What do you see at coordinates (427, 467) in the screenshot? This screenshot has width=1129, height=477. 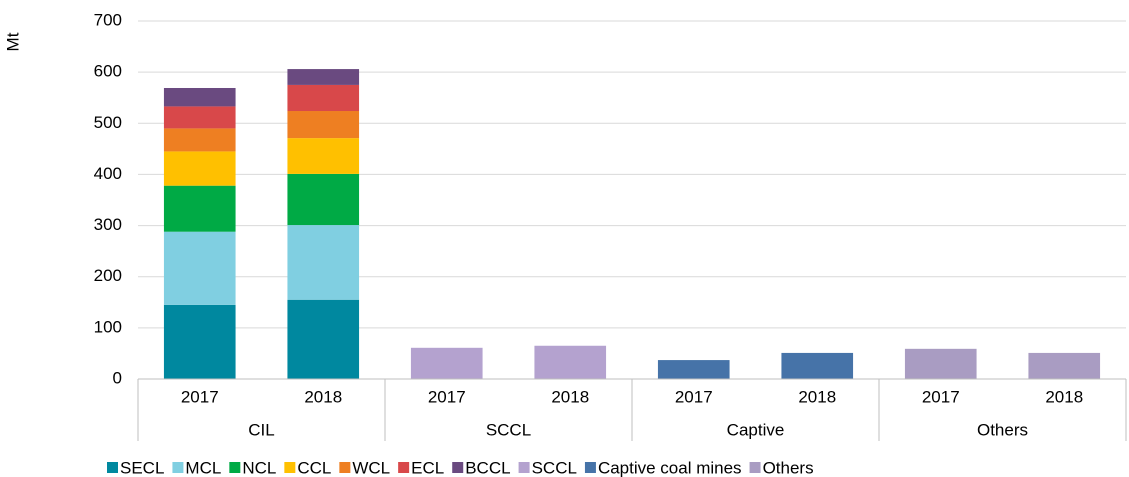 I see `legend-label: ECL` at bounding box center [427, 467].